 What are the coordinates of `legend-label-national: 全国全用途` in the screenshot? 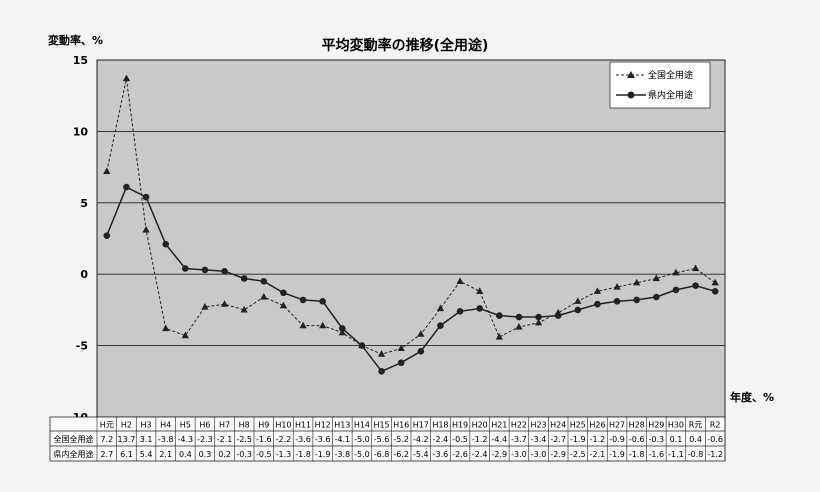 It's located at (670, 75).